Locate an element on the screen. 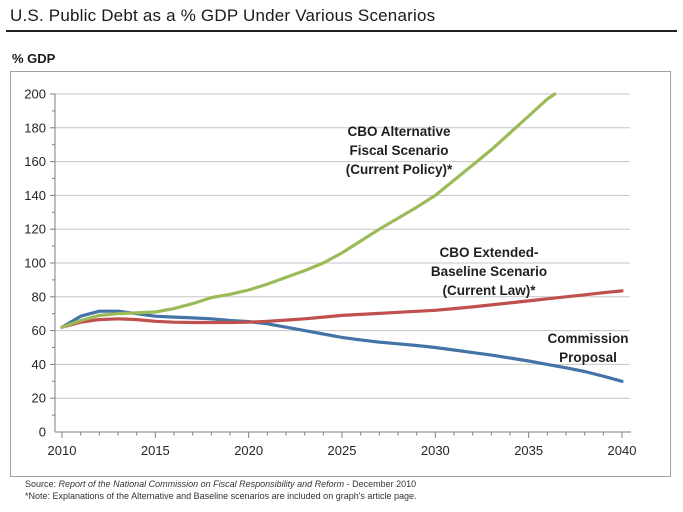 This screenshot has height=512, width=683. svg-text: 2015 is located at coordinates (155, 450).